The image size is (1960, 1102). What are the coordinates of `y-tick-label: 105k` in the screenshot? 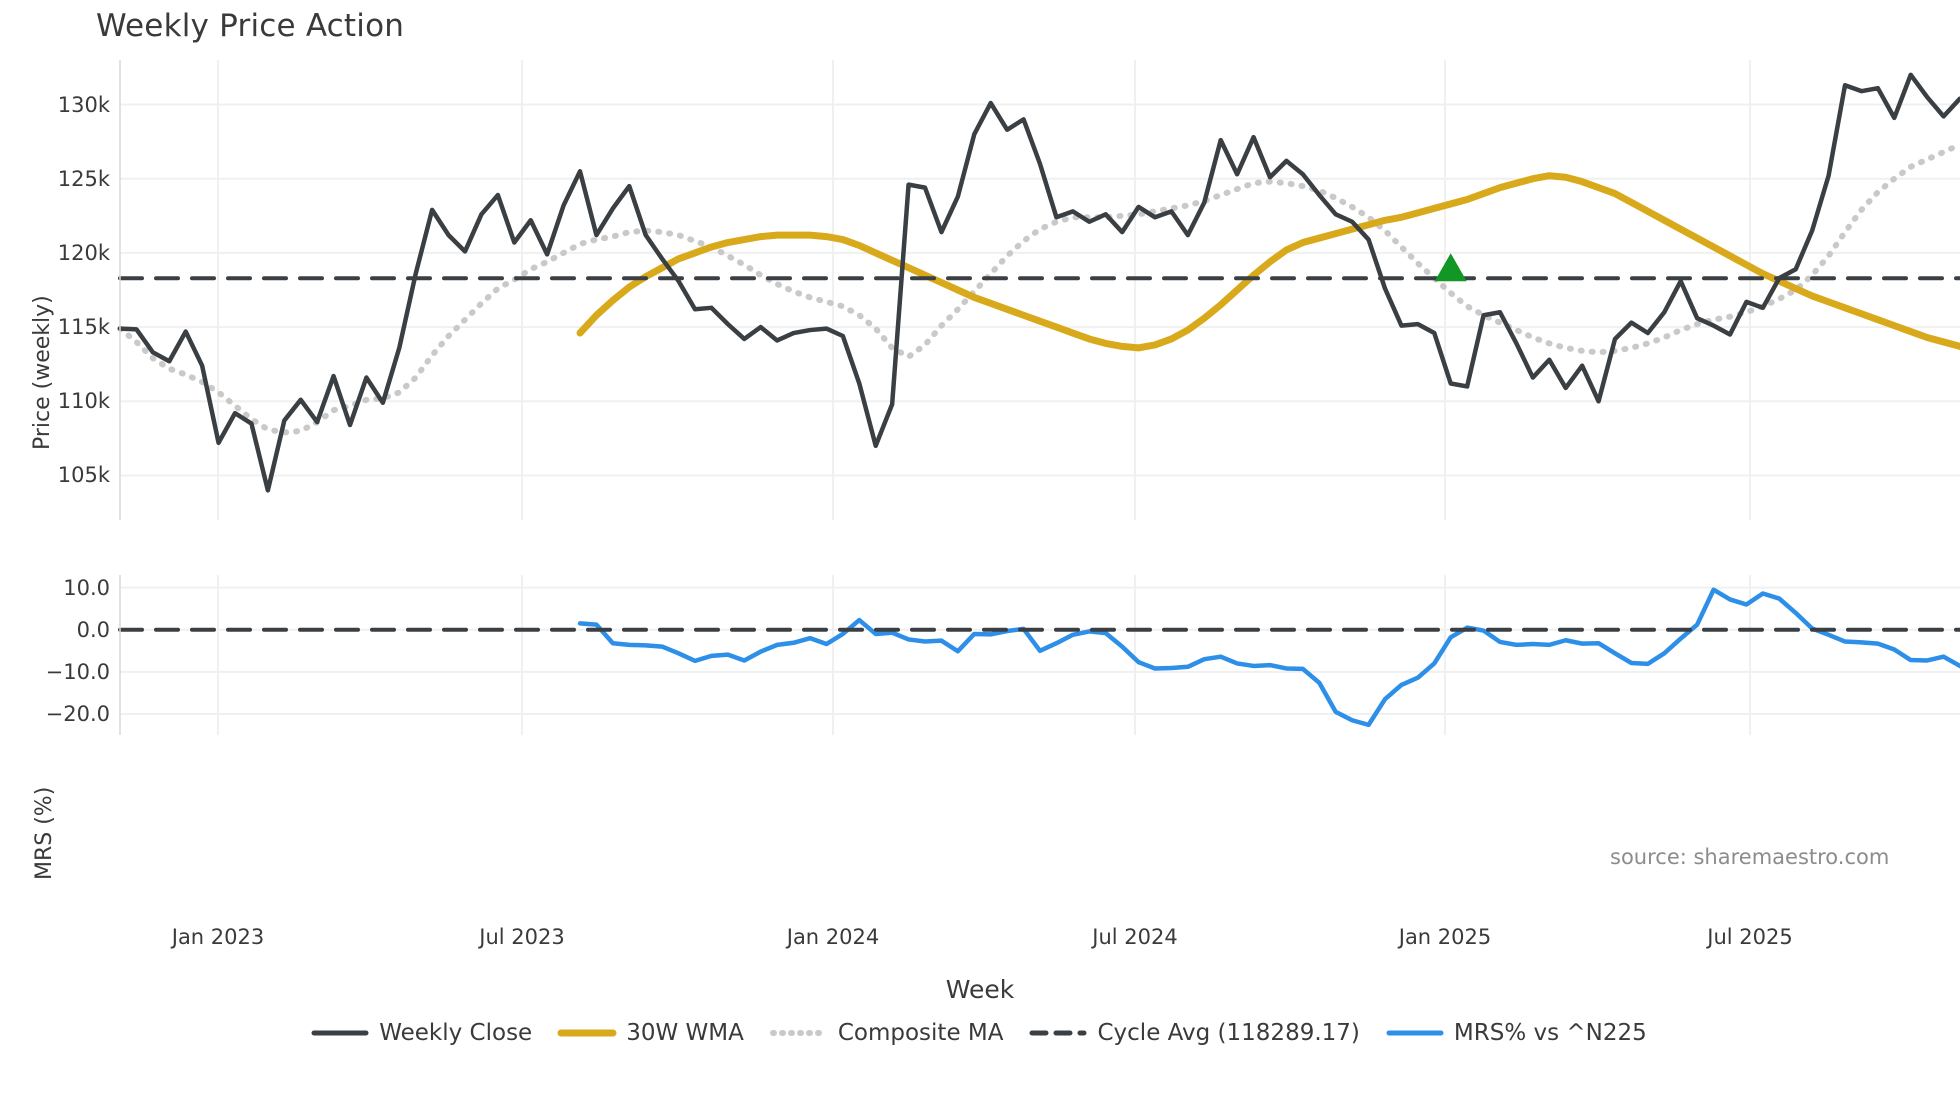 It's located at (83, 475).